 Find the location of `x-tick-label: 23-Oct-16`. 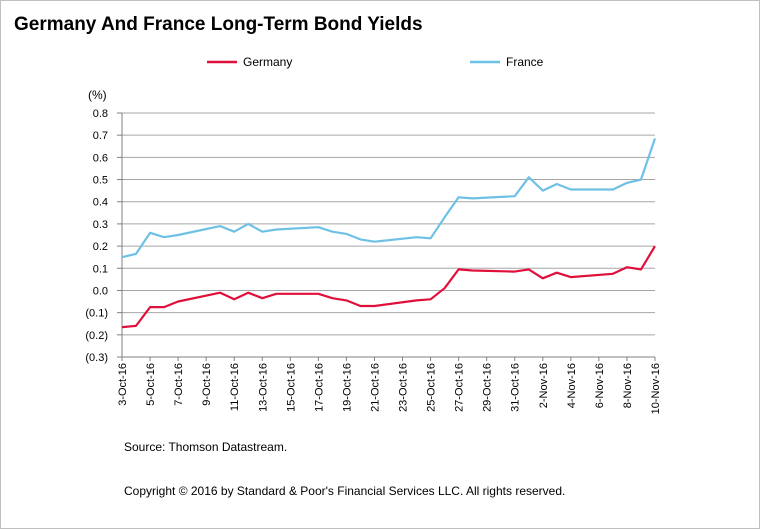

x-tick-label: 23-Oct-16 is located at coordinates (404, 387).